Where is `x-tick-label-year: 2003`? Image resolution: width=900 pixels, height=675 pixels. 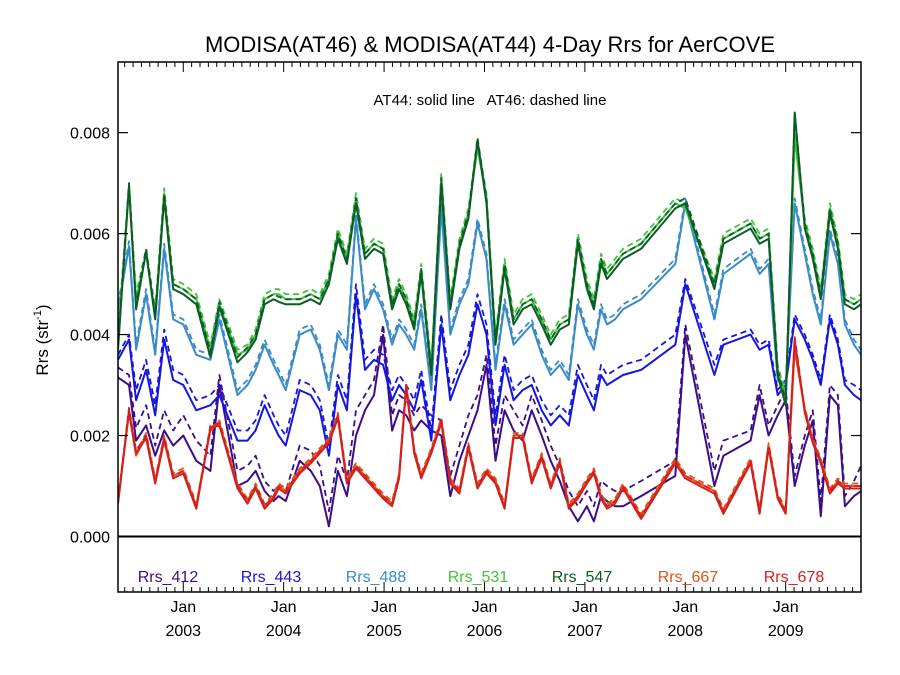 x-tick-label-year: 2003 is located at coordinates (183, 631).